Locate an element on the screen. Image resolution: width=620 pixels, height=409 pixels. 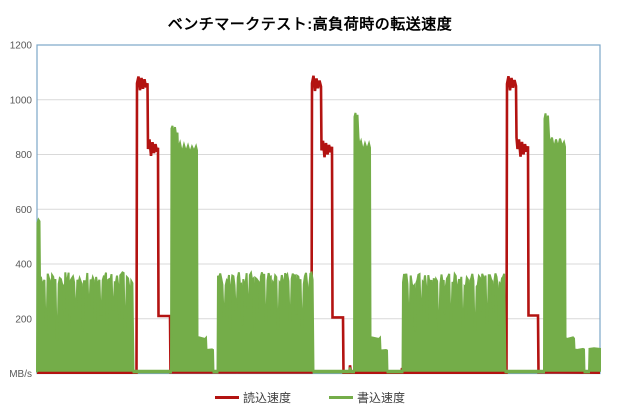
legend-label-read: 読込速度 is located at coordinates (266, 398).